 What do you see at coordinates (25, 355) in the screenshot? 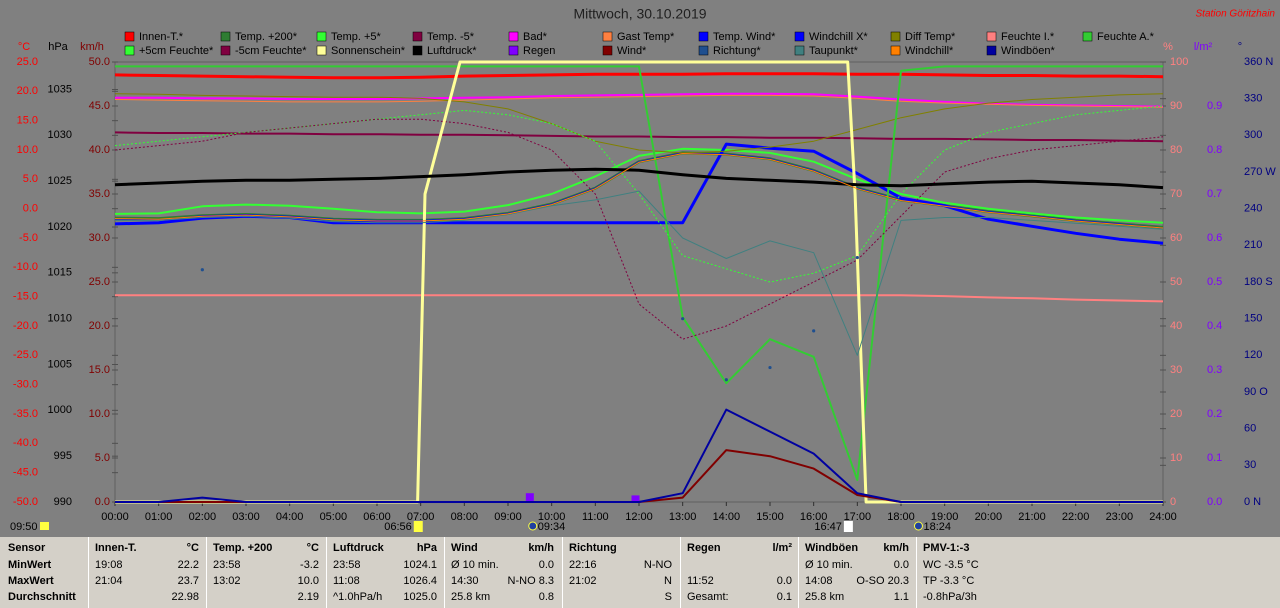
I see `y-tick-label: -25.0` at bounding box center [25, 355].